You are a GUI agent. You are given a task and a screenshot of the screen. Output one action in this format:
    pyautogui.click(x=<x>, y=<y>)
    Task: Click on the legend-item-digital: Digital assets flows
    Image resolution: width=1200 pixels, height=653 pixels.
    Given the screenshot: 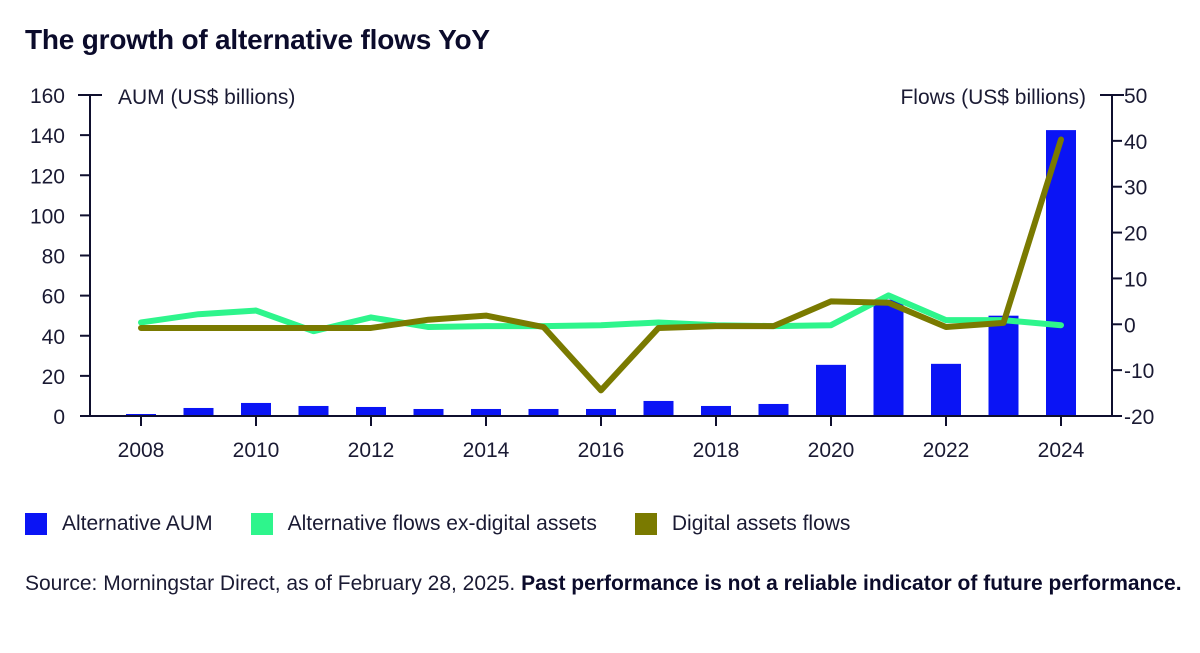 What is the action you would take?
    pyautogui.click(x=742, y=524)
    